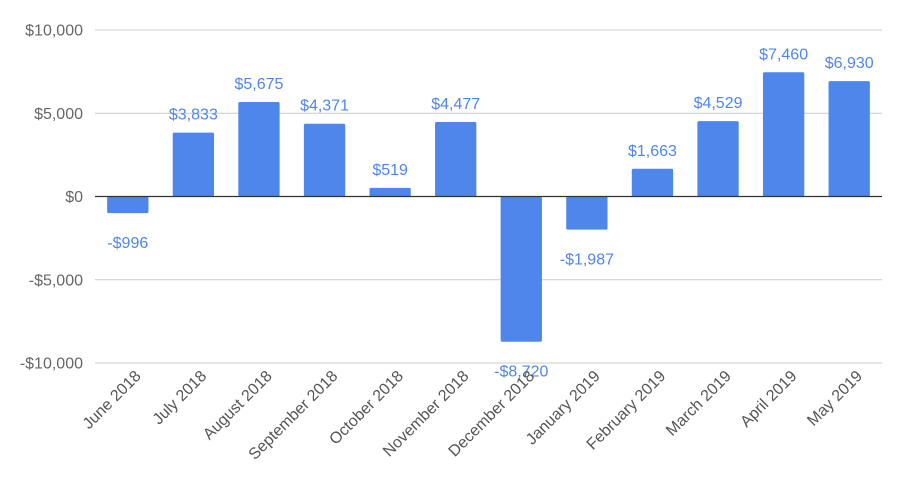 The height and width of the screenshot is (486, 900). Describe the element at coordinates (324, 106) in the screenshot. I see `data-label: $4,371` at that location.